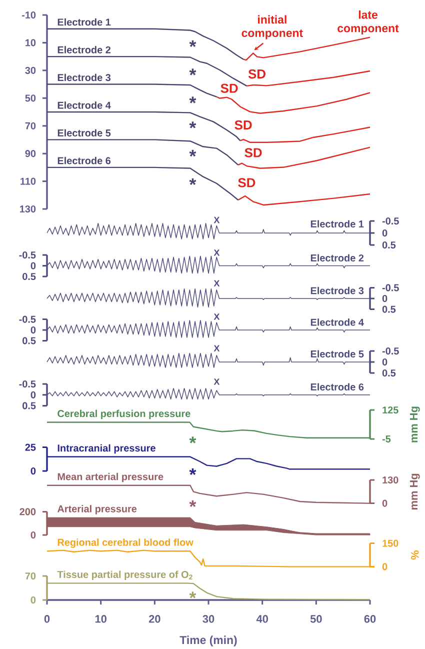  I want to click on series-label: Tissue partial pressure of O$_{2}$, so click(124, 575).